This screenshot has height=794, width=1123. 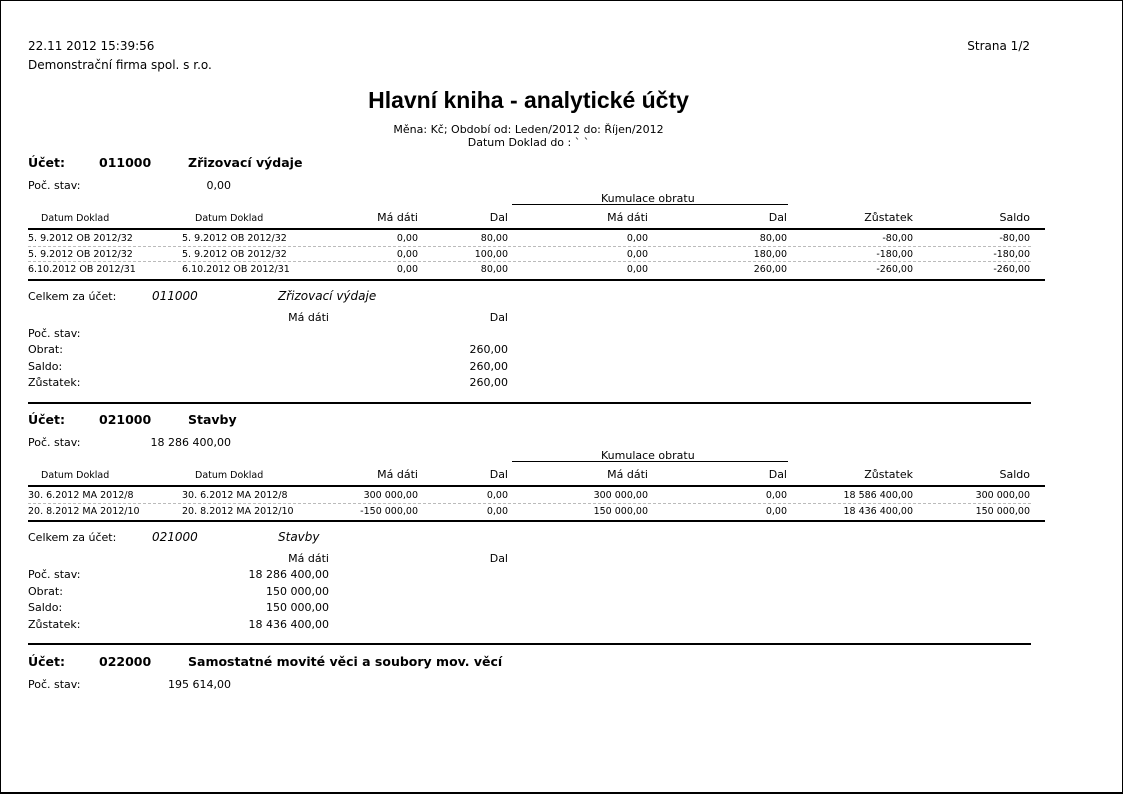 I want to click on section-separator, so click(x=529, y=644).